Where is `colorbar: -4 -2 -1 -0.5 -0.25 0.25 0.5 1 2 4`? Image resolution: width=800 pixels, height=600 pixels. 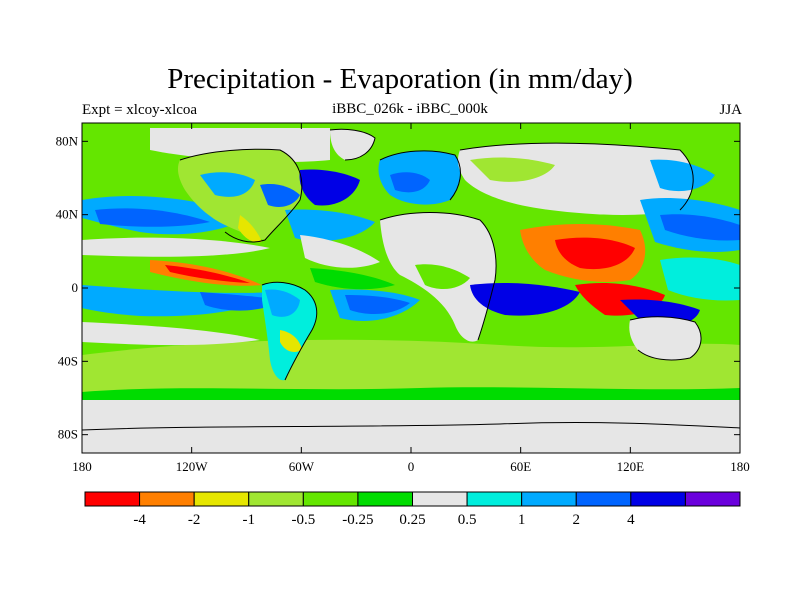 colorbar: -4 -2 -1 -0.5 -0.25 0.25 0.5 1 2 4 is located at coordinates (412, 509).